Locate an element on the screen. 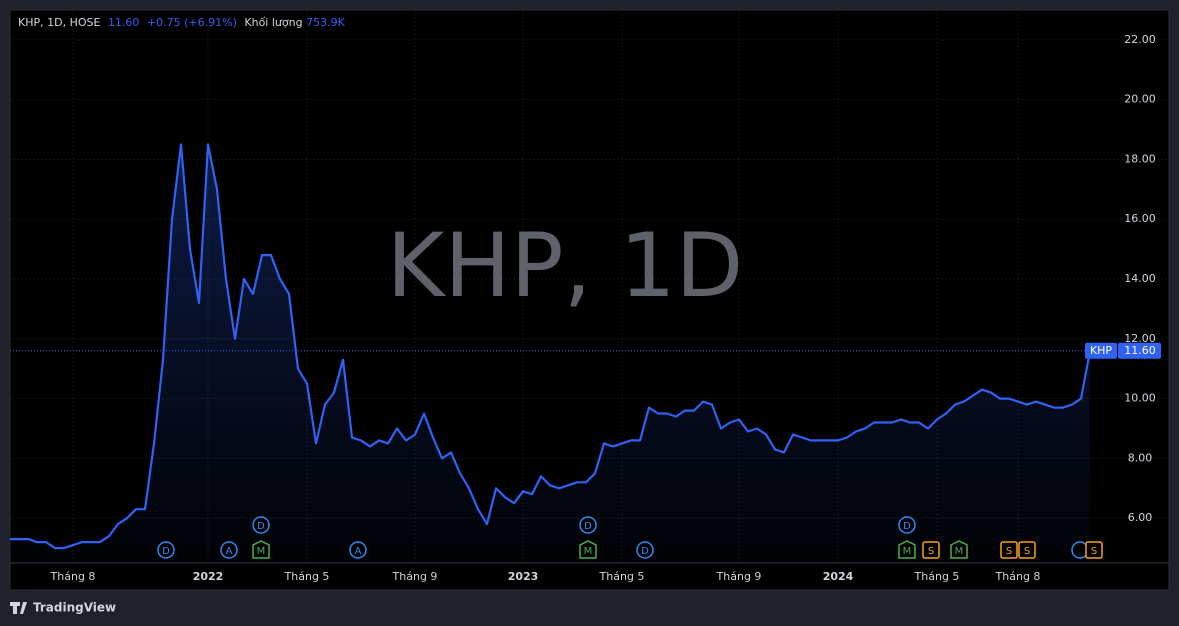  header-volume-label: Khối lượng is located at coordinates (273, 22).